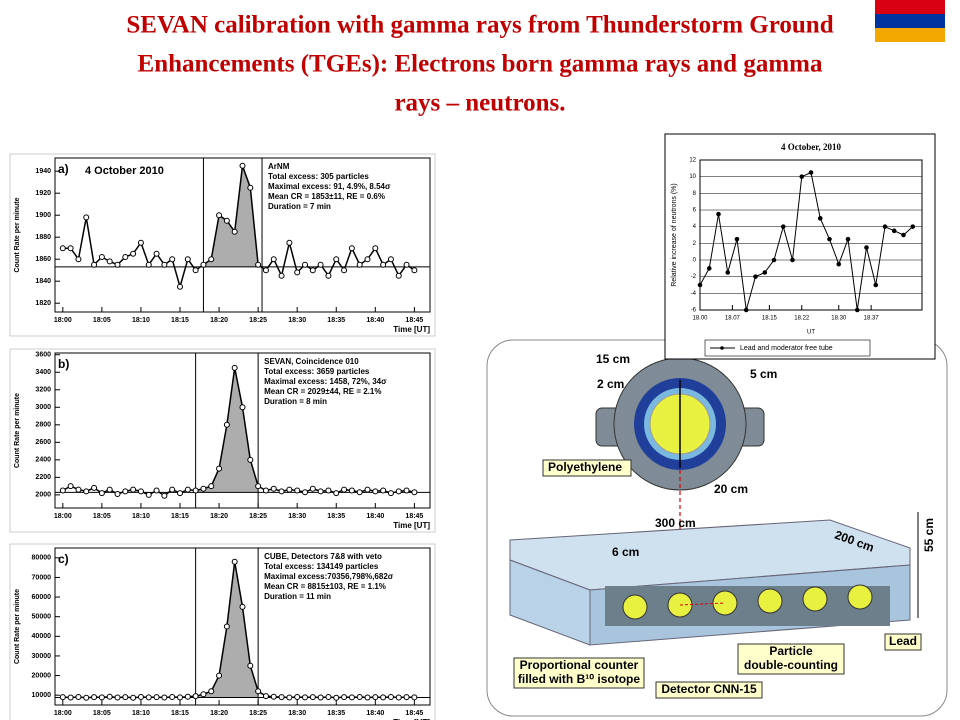 Image resolution: width=960 pixels, height=720 pixels. Describe the element at coordinates (802, 319) in the screenshot. I see `x-tick-label: 18.22` at that location.